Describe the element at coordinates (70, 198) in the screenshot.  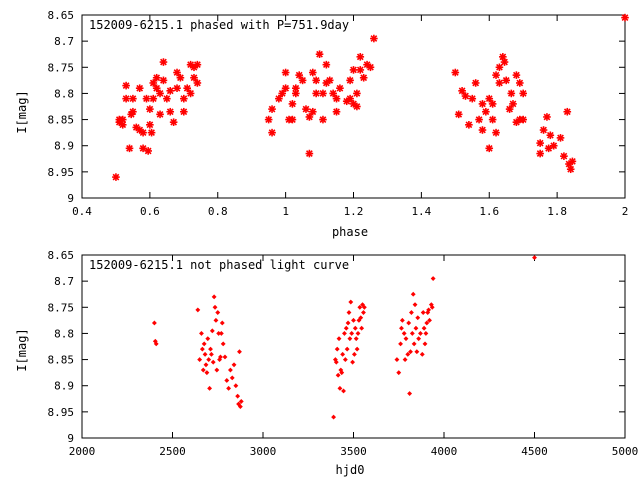
I see `y-tick-label: 9` at that location.